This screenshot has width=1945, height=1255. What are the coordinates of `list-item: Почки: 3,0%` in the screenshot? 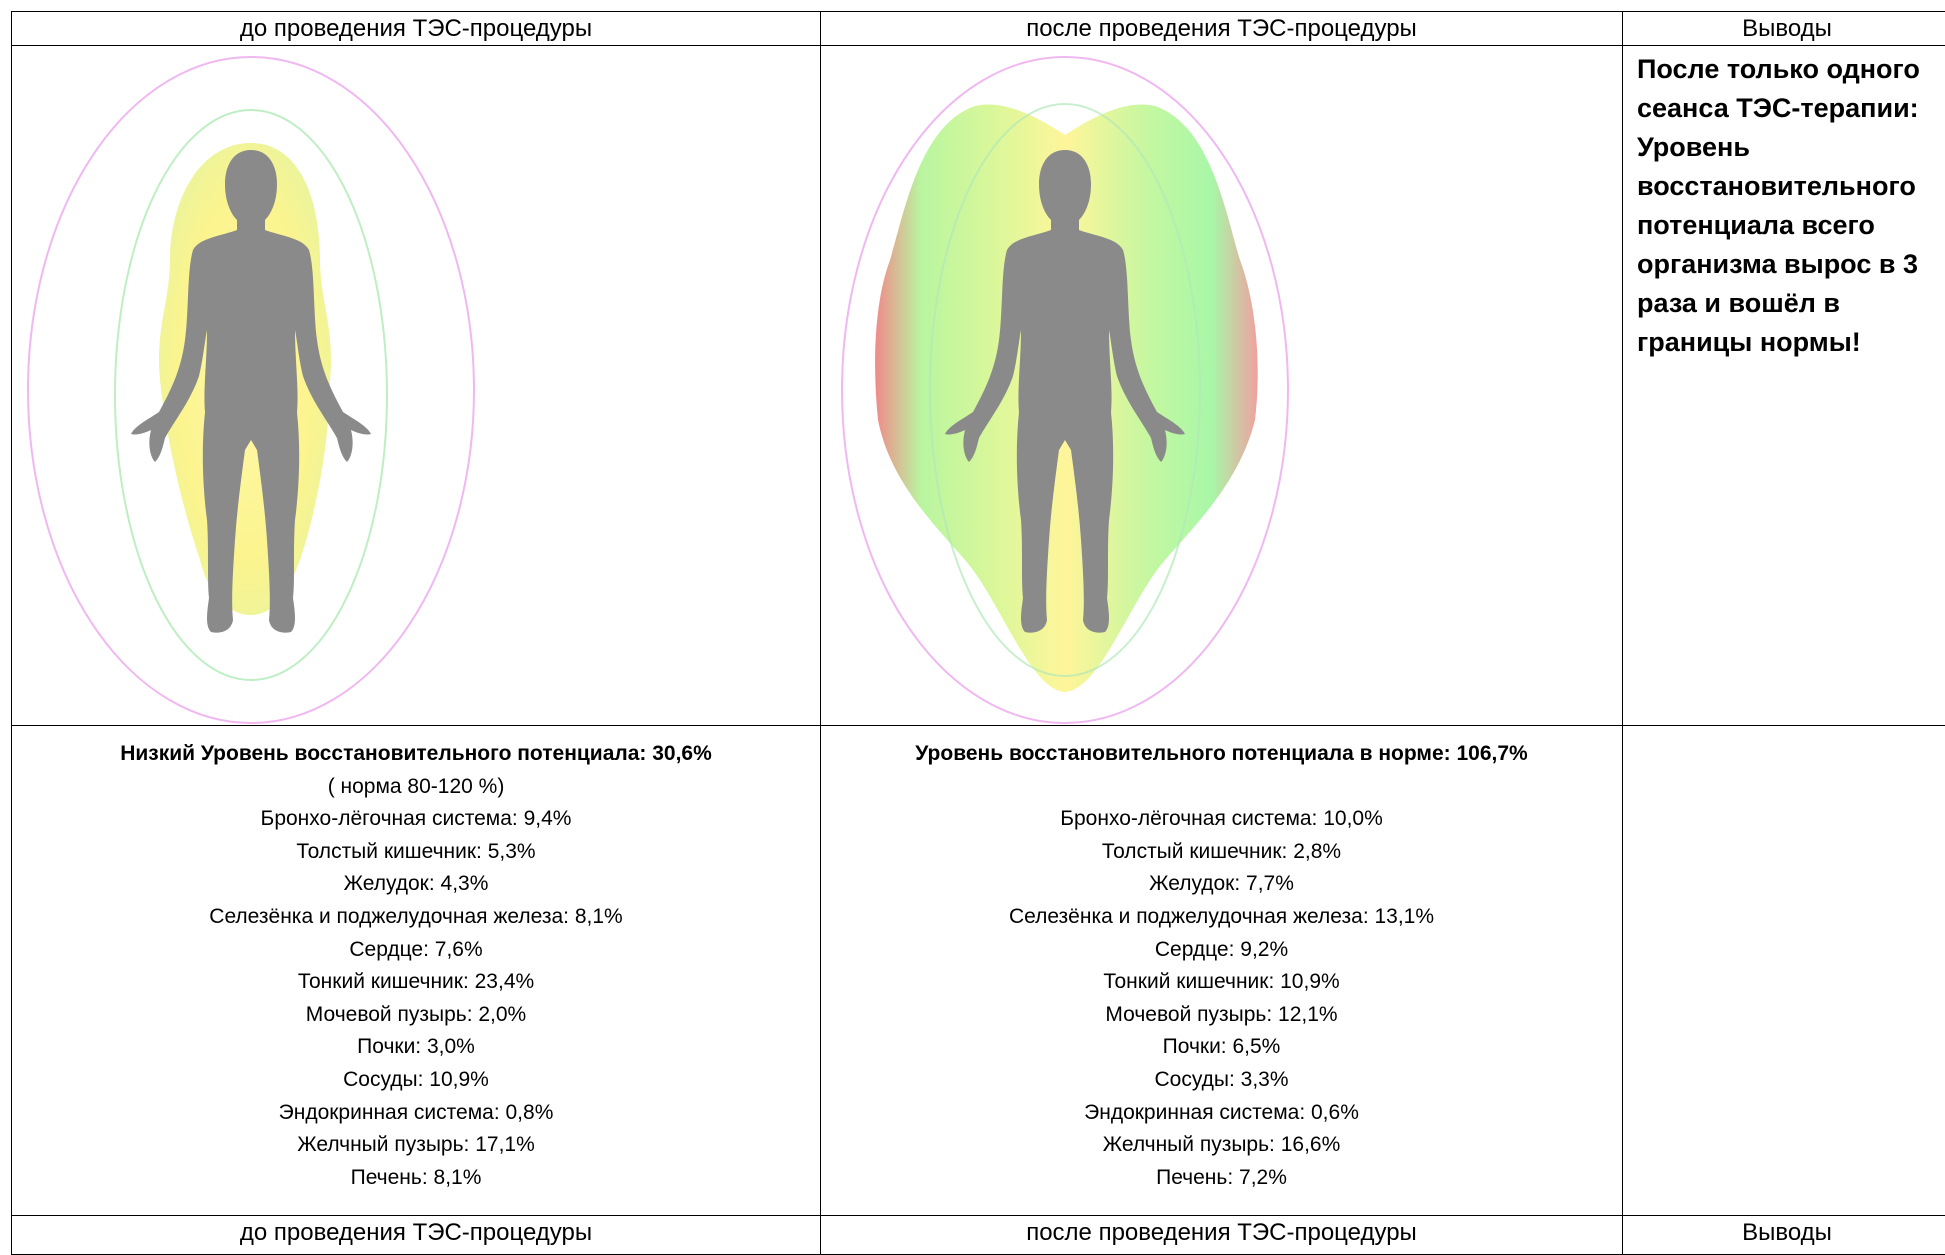 It's located at (416, 1047).